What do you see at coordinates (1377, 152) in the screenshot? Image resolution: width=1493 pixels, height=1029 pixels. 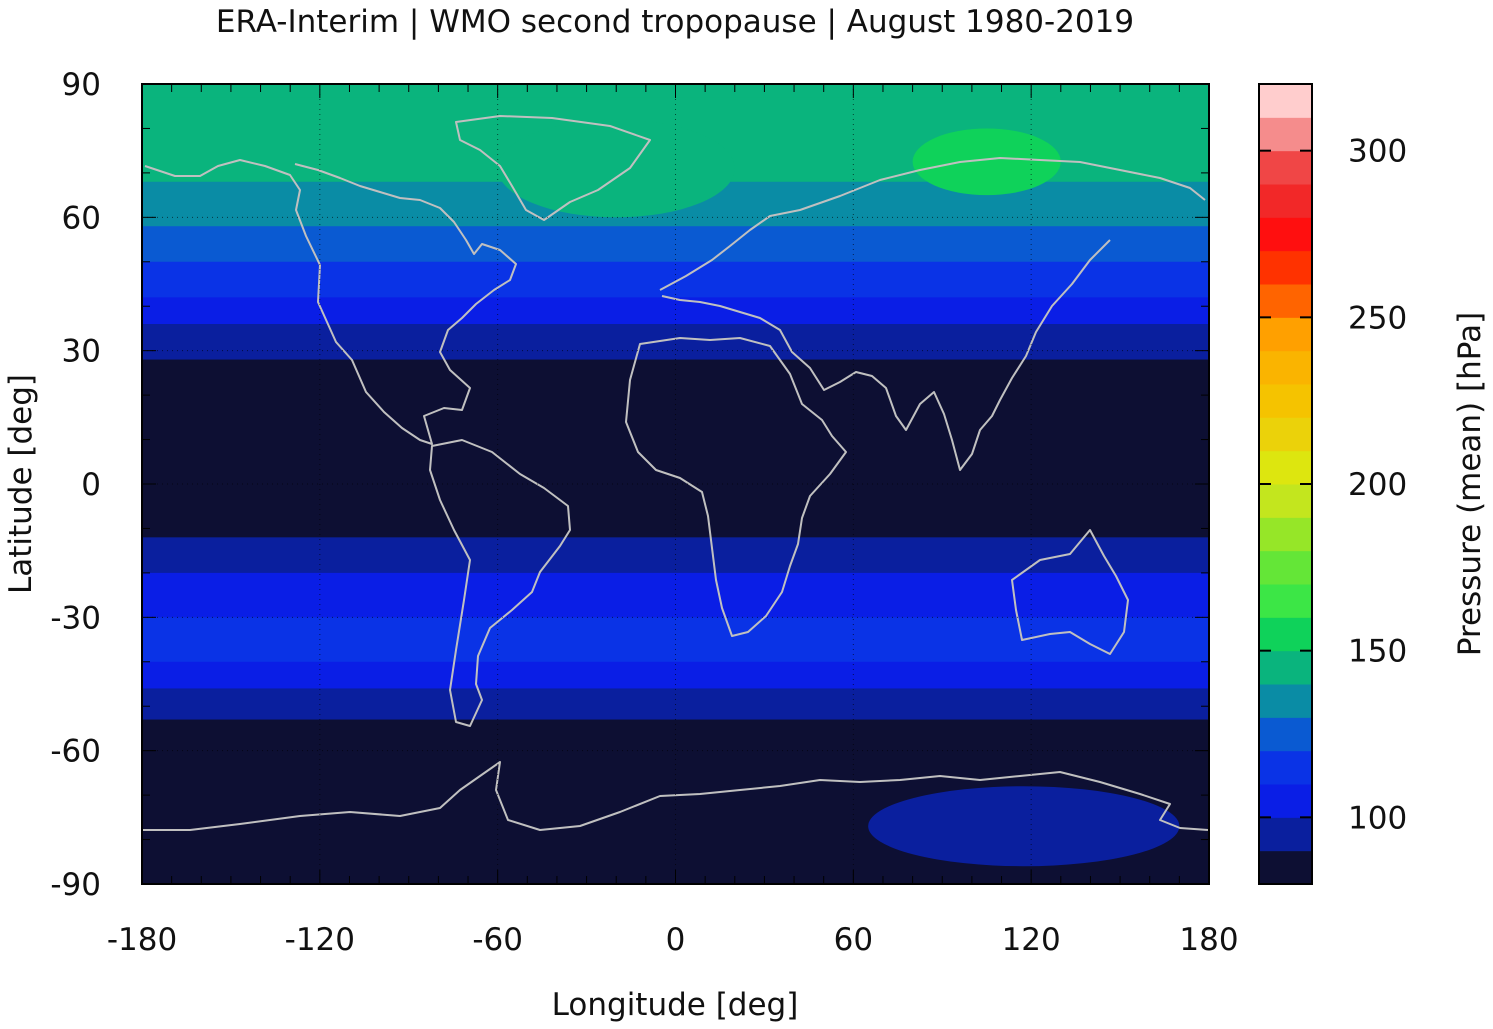 I see `colorbar-tick-label: 300` at bounding box center [1377, 152].